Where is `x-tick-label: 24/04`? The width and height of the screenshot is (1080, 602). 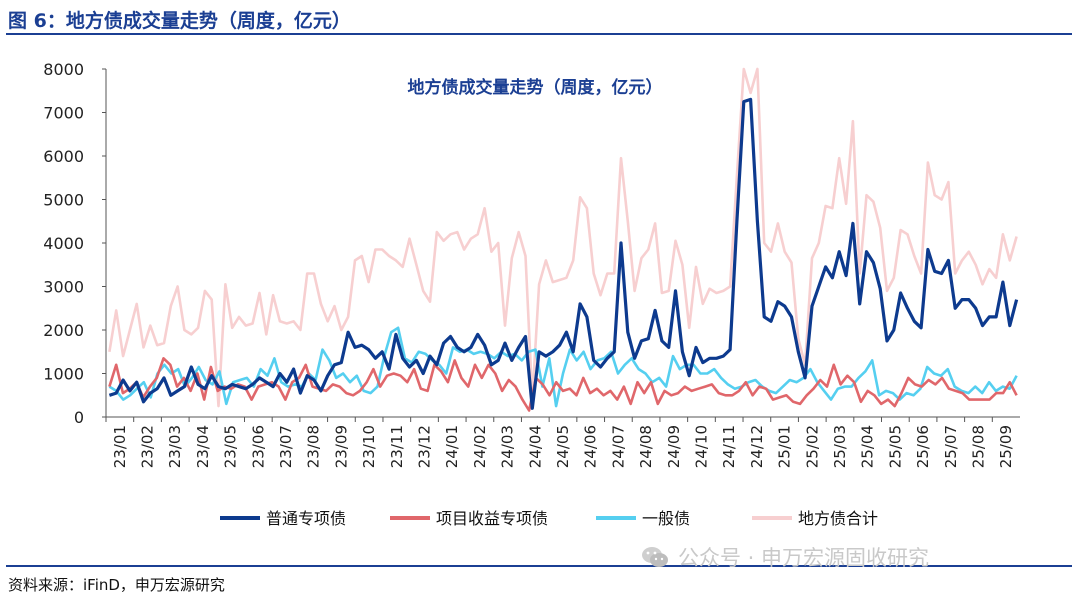 x-tick-label: 24/04 is located at coordinates (535, 446).